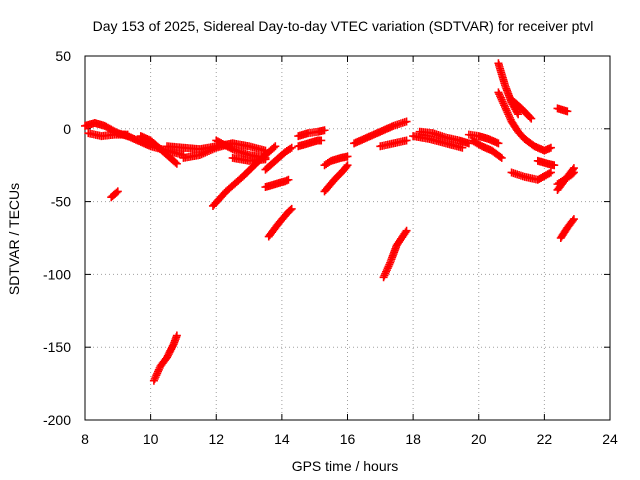  What do you see at coordinates (57, 347) in the screenshot?
I see `y-tick-label: -150` at bounding box center [57, 347].